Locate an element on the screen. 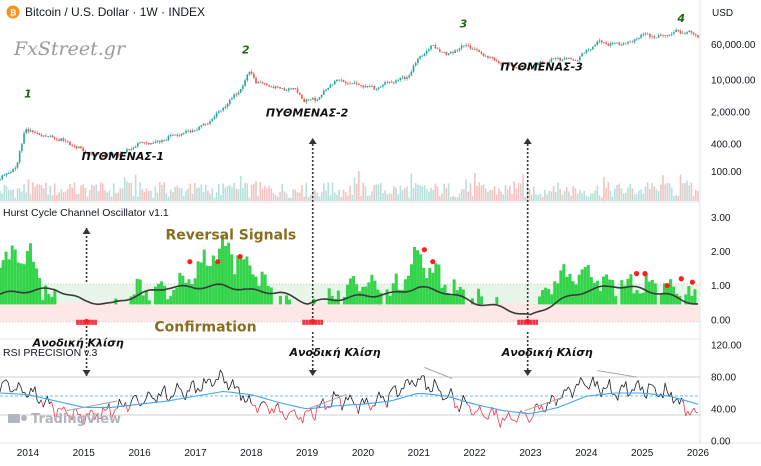  currency-label: USD is located at coordinates (722, 13).